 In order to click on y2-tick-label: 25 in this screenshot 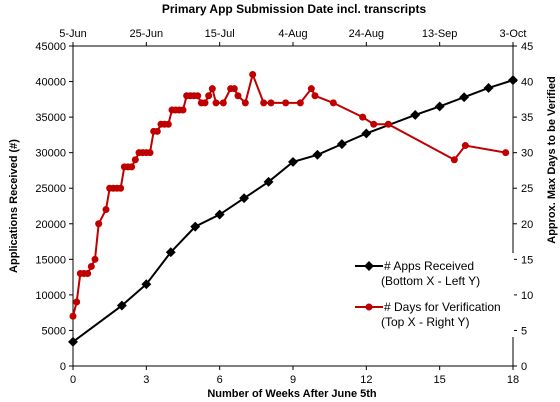, I will do `click(527, 189)`.